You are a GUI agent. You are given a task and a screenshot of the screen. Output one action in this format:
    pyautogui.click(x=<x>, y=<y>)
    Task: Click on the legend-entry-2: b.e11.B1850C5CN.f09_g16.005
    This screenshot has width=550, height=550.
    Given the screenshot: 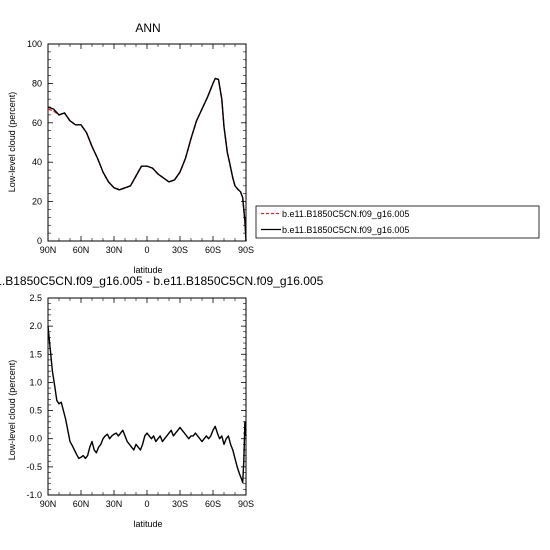 What is the action you would take?
    pyautogui.click(x=345, y=230)
    